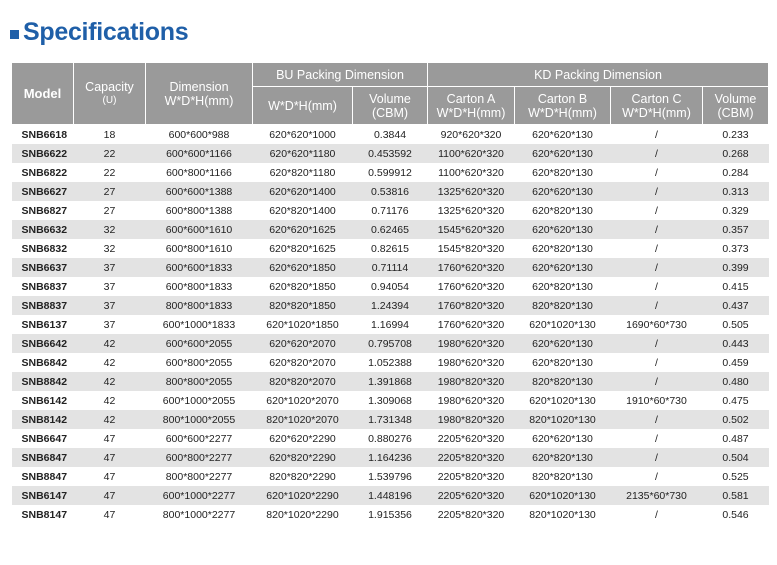  I want to click on cell-bu-volume: 1.539796, so click(390, 476).